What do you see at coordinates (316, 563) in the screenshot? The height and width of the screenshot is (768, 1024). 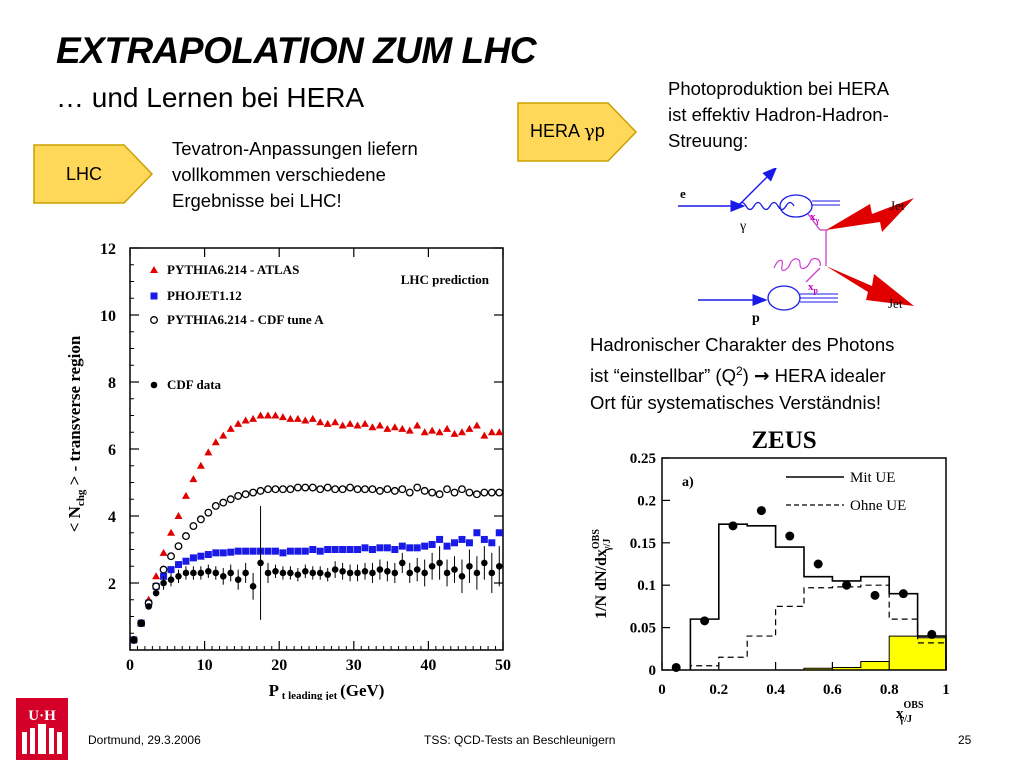 I see `series-open-circle` at bounding box center [316, 563].